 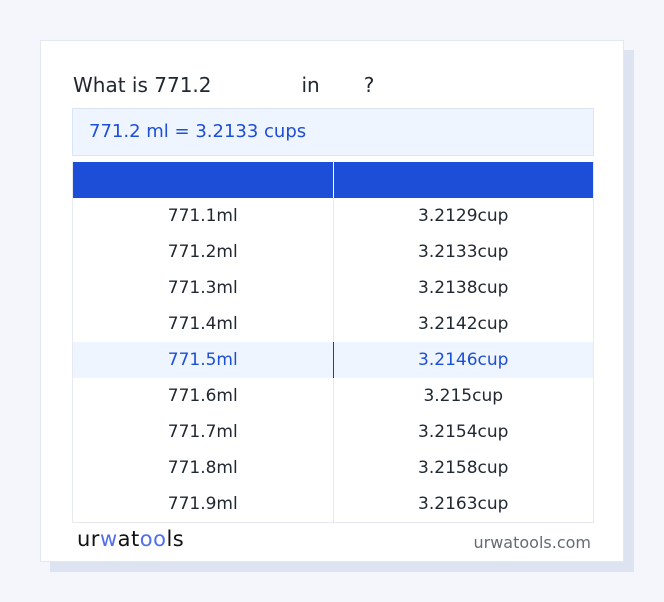 I want to click on urwatools-logo: urwatools, so click(x=131, y=539).